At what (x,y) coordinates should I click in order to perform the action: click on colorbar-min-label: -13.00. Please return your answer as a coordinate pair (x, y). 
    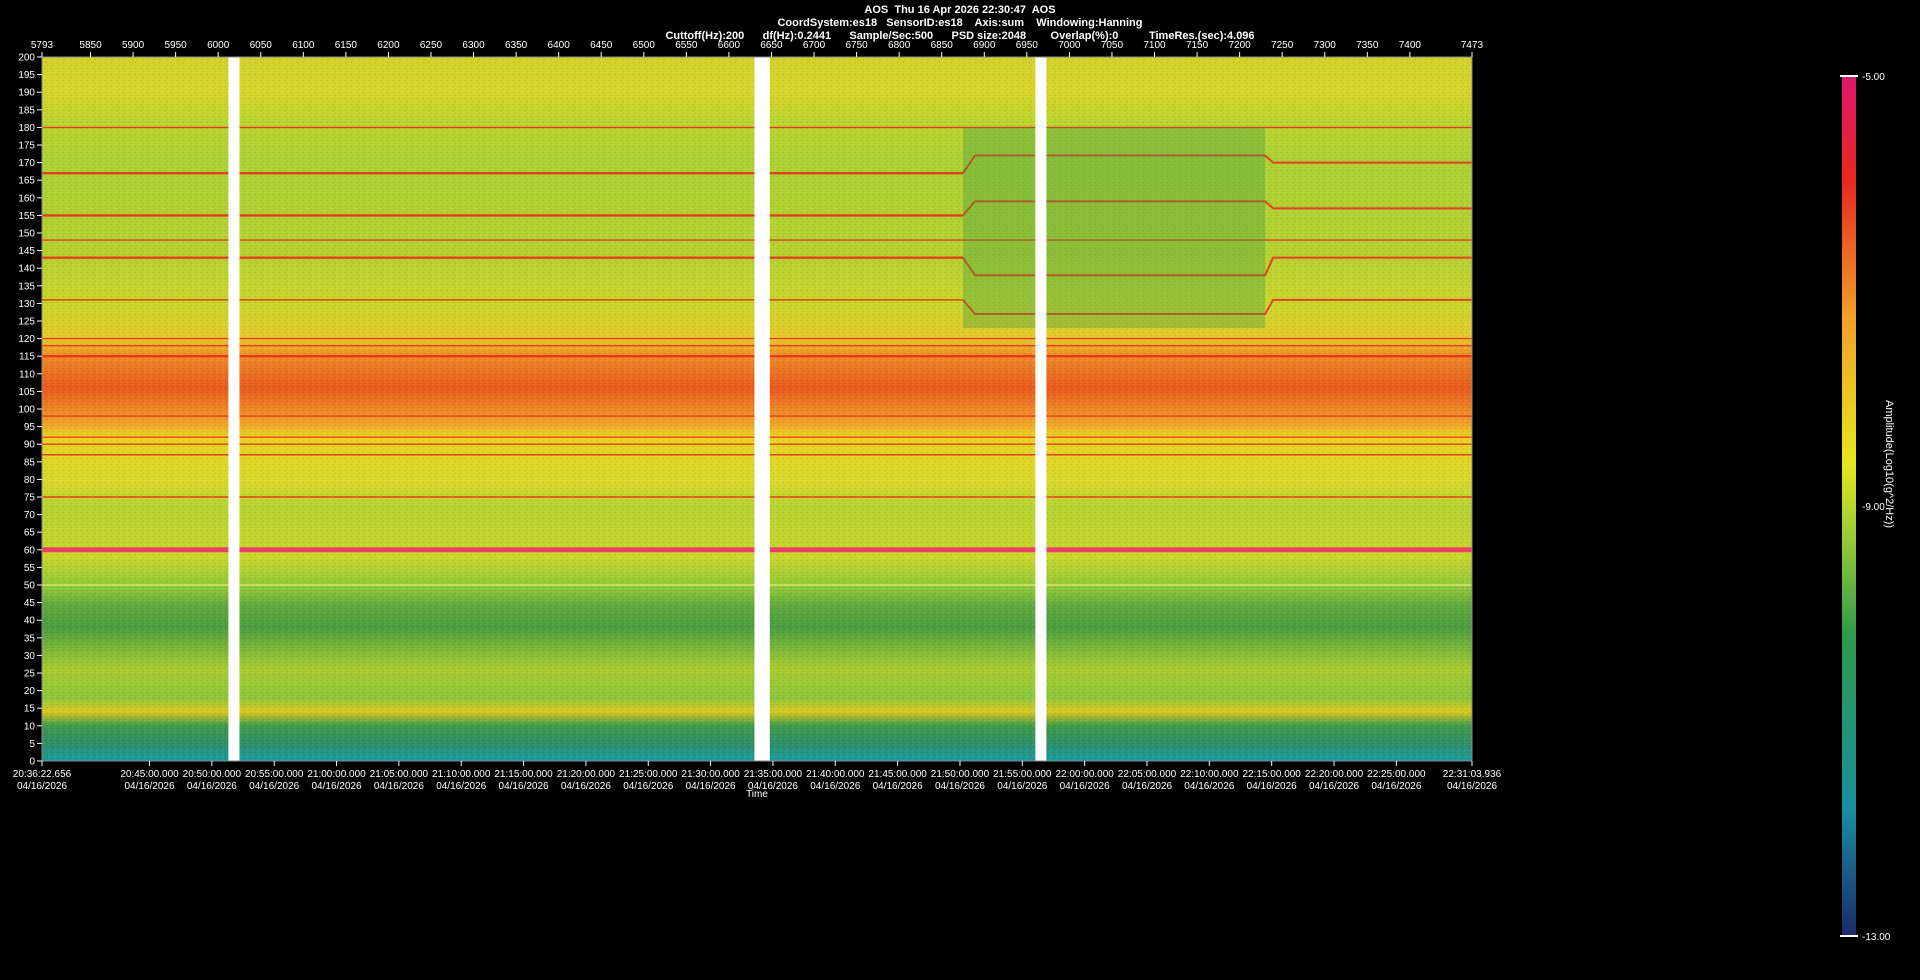
    Looking at the image, I should click on (1876, 937).